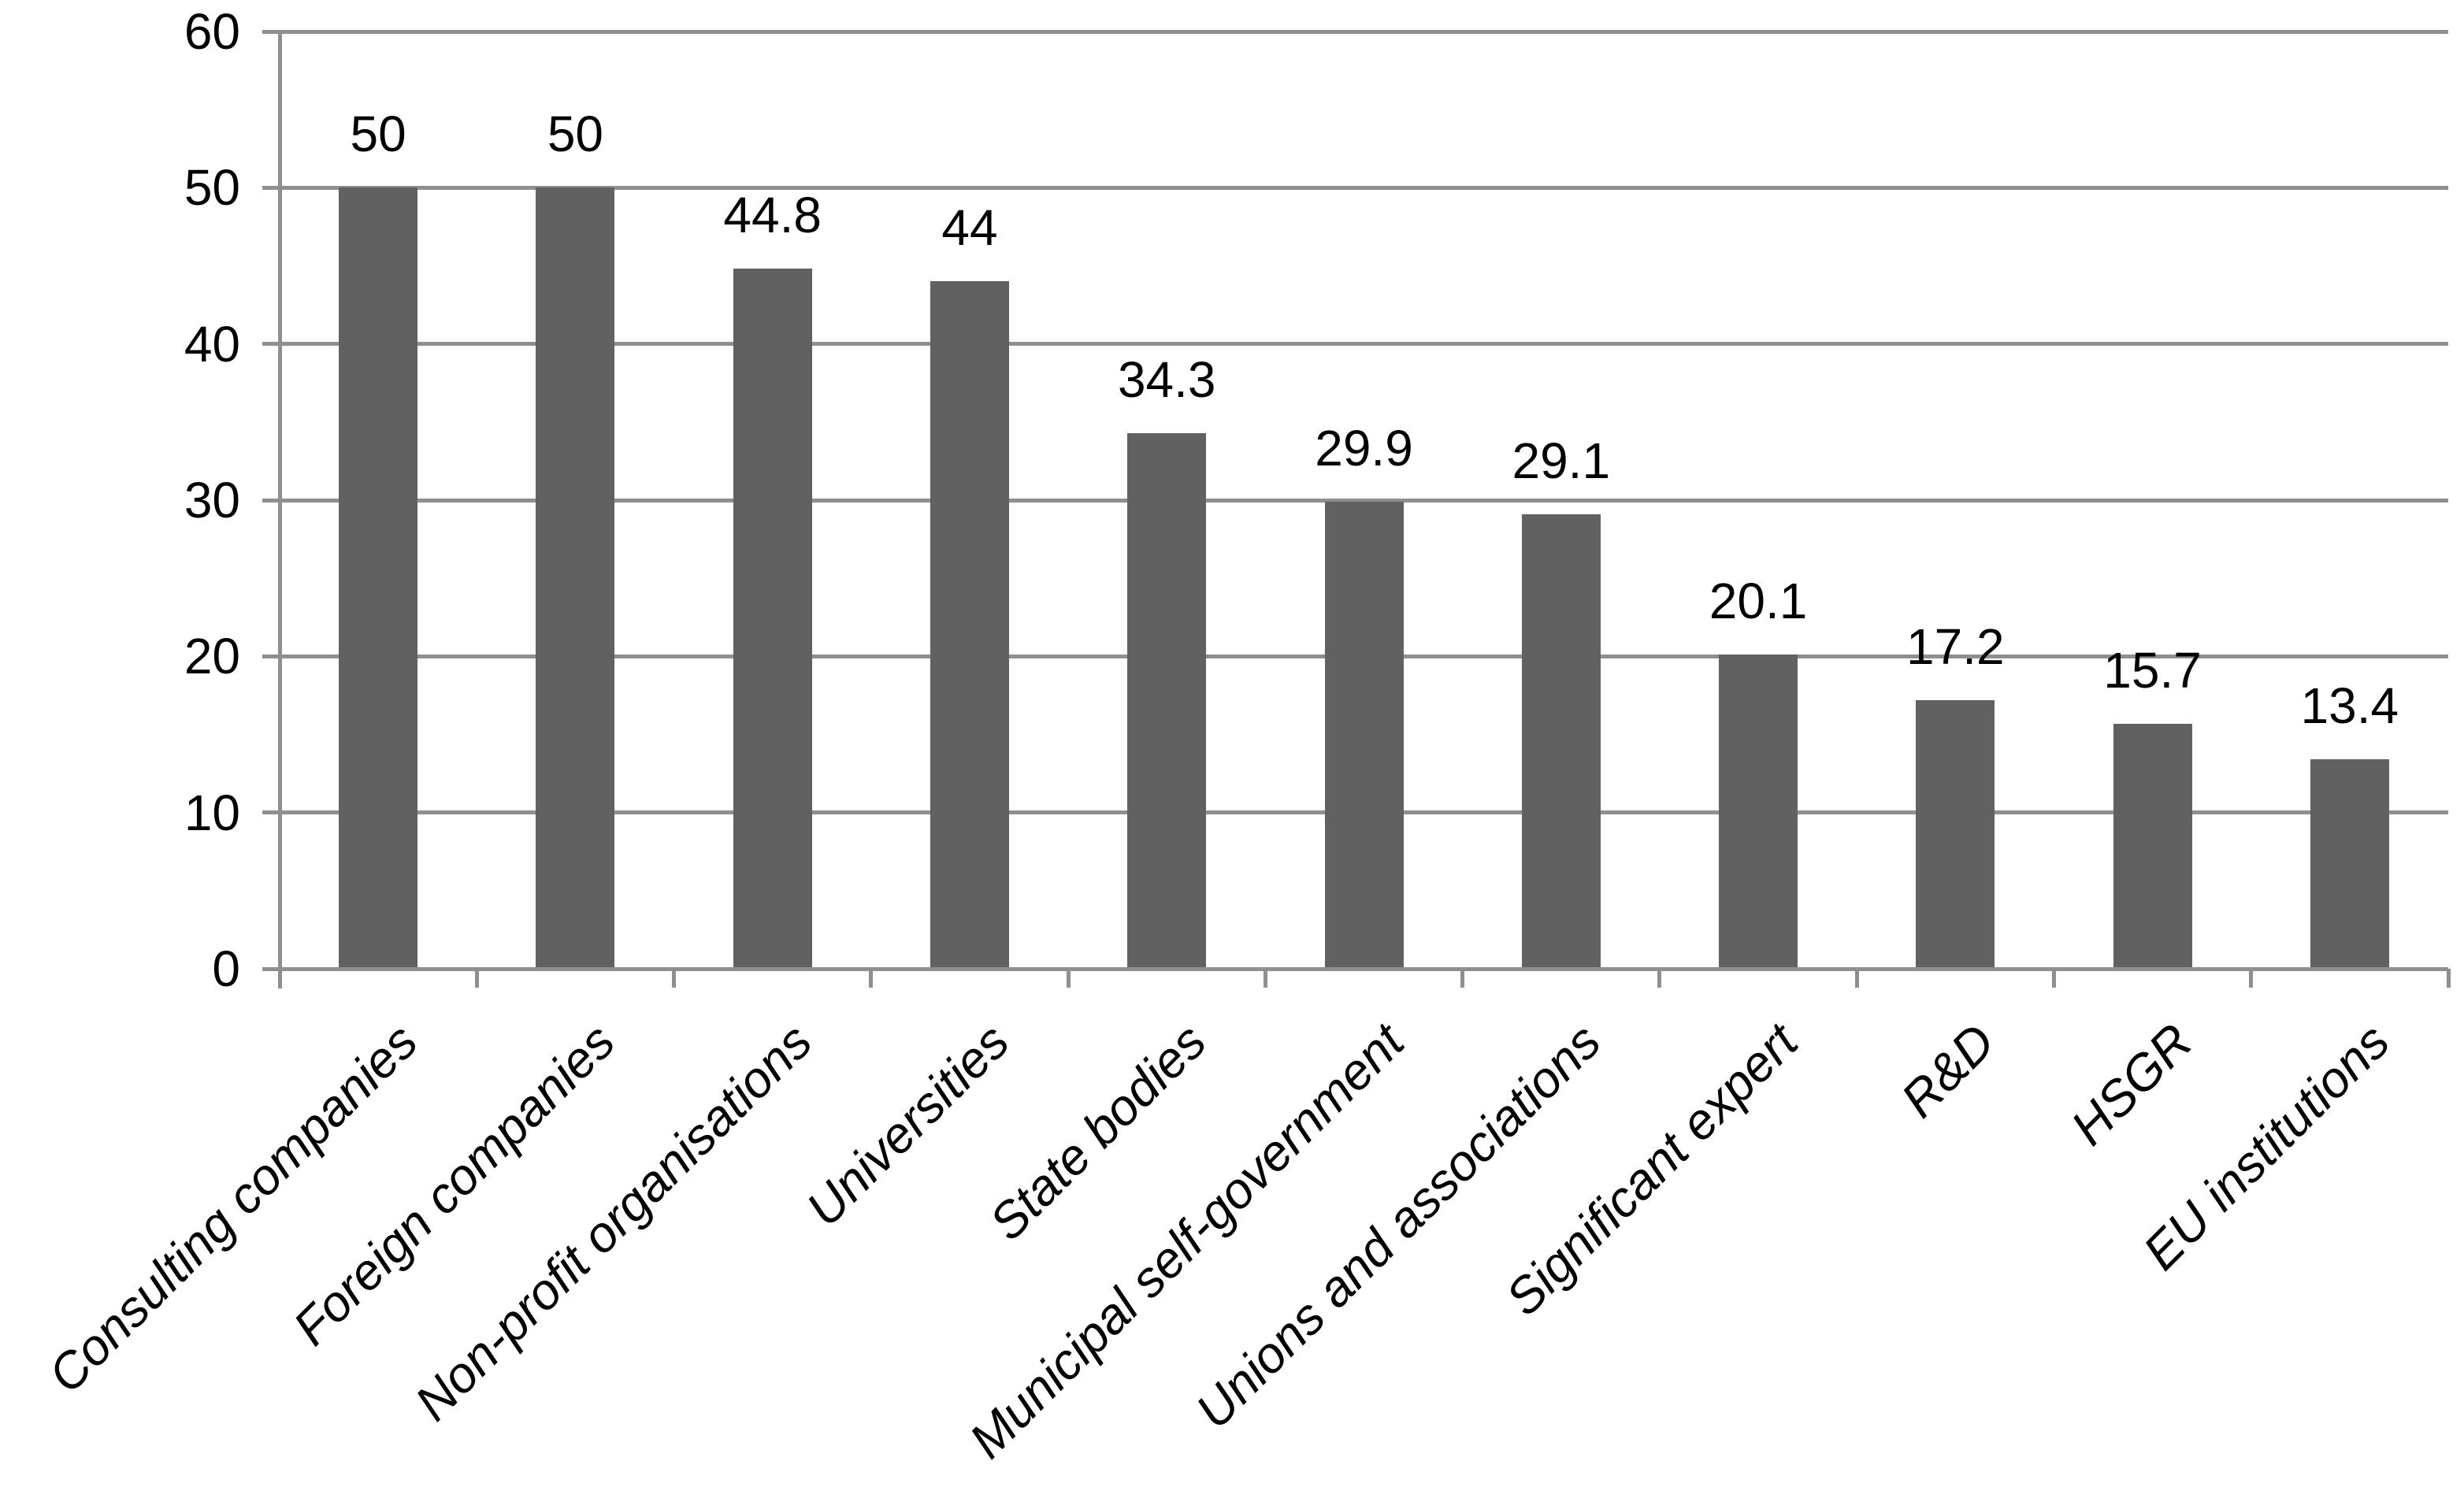 This screenshot has width=2464, height=1487. Describe the element at coordinates (226, 968) in the screenshot. I see `y-axis-tick-label: 0` at that location.